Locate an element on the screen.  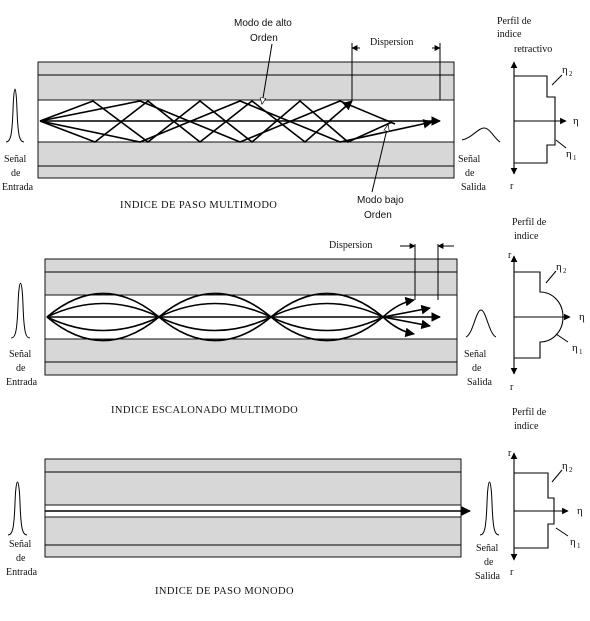
caption-graded-multimode: INDICE ESCALONADO MULTIMODO is located at coordinates (204, 410).